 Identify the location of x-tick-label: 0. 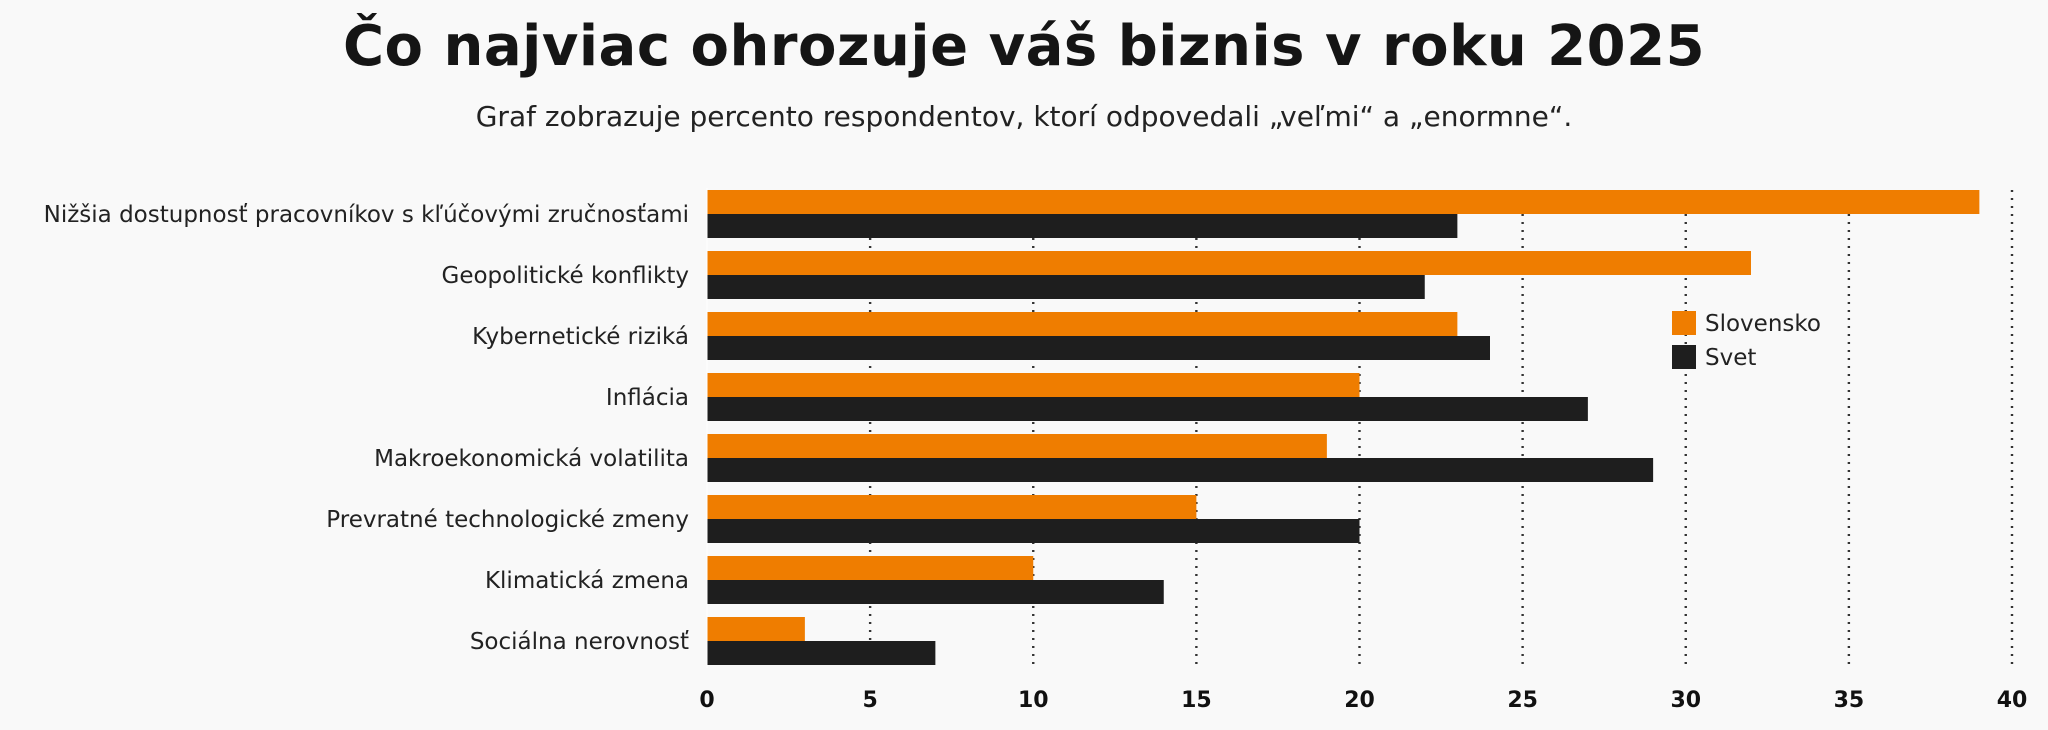
(706, 700).